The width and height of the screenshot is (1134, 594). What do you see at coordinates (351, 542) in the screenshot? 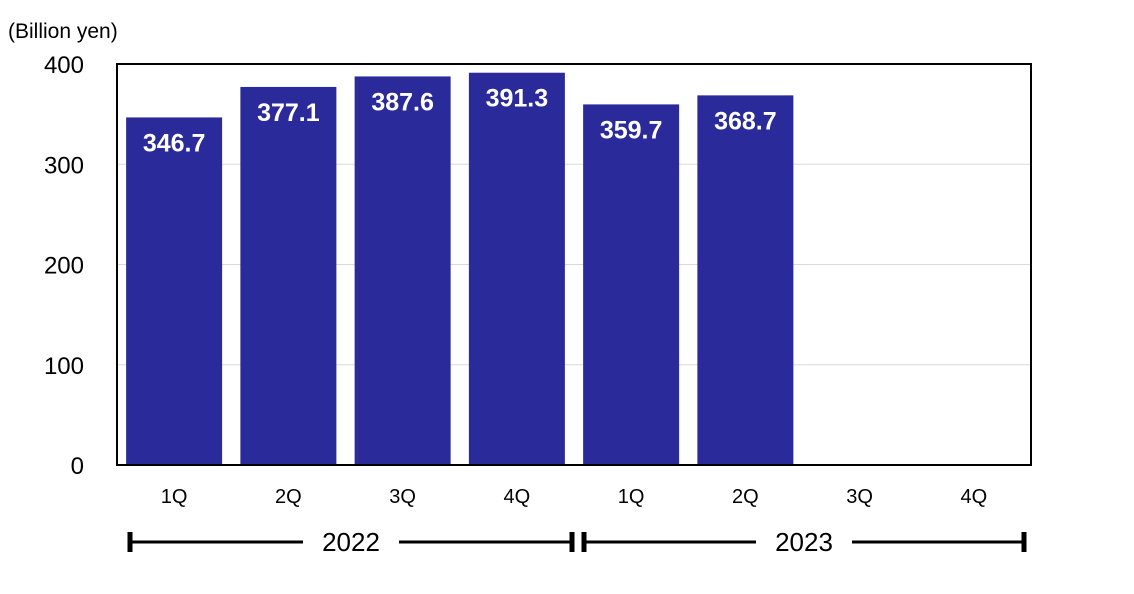
I see `year-group-label: 2022` at bounding box center [351, 542].